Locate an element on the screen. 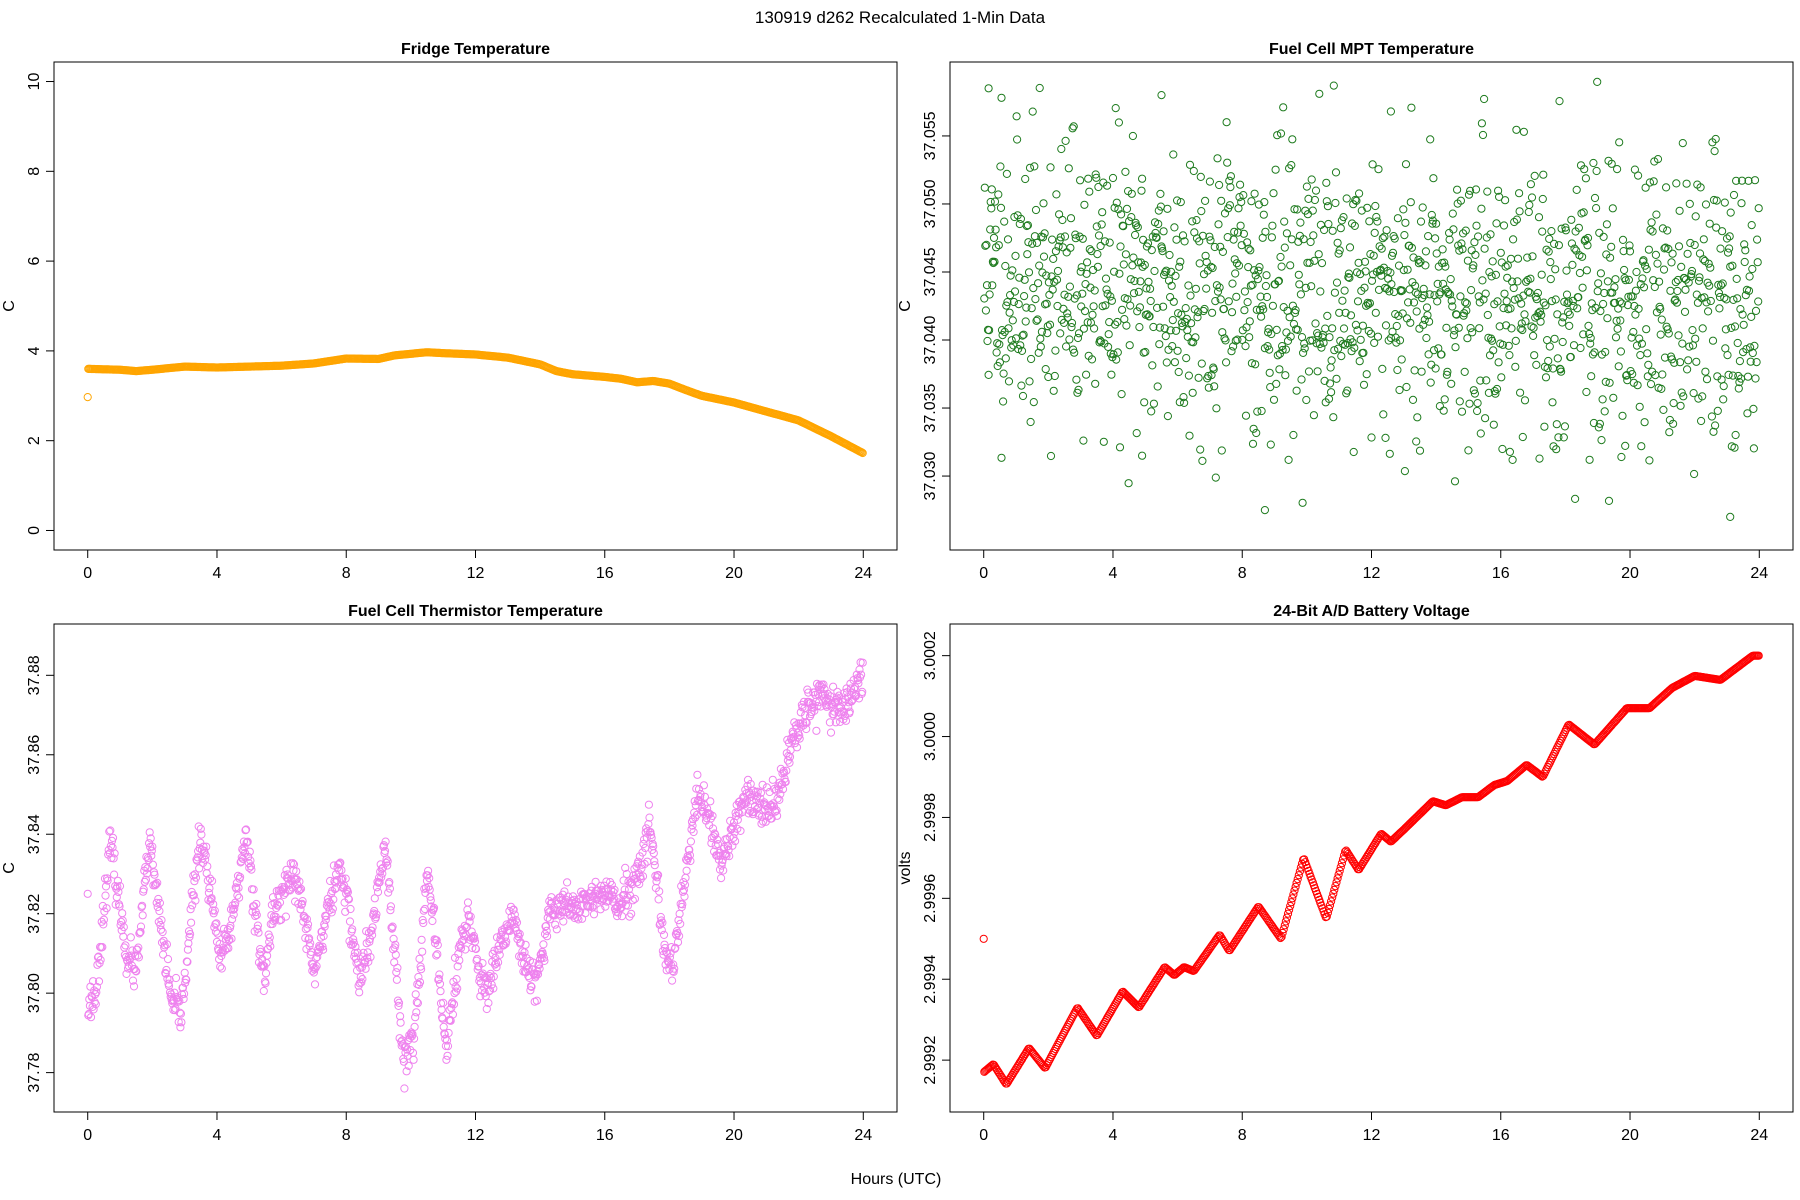  outlier-point is located at coordinates (1265, 510).